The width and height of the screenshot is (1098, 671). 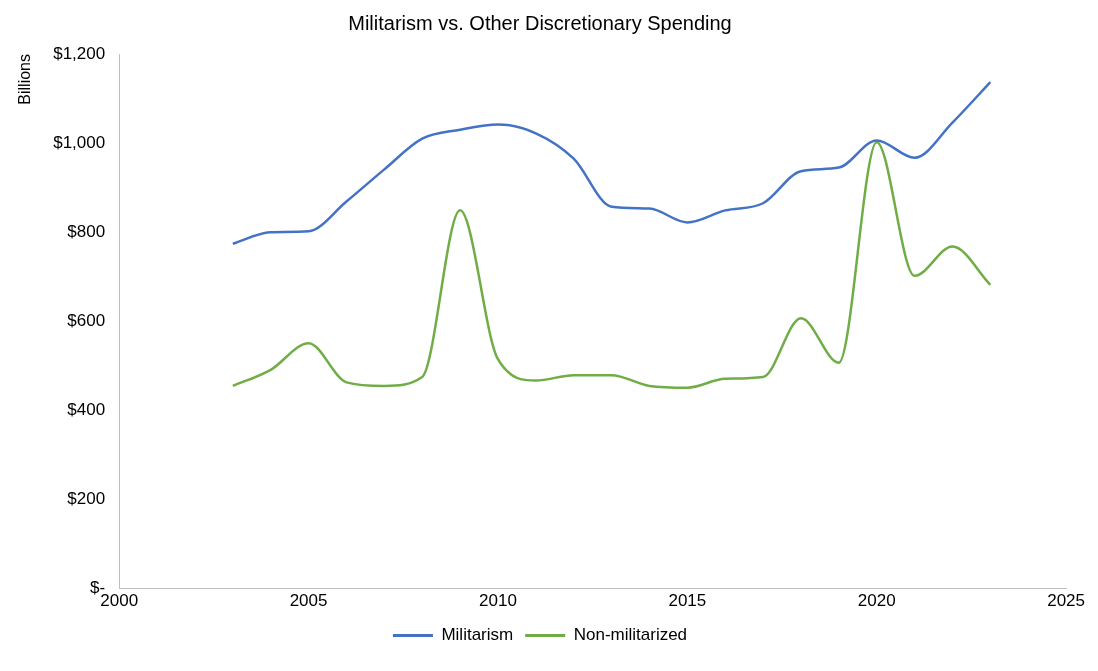 What do you see at coordinates (498, 601) in the screenshot?
I see `x-tick-label: 2010` at bounding box center [498, 601].